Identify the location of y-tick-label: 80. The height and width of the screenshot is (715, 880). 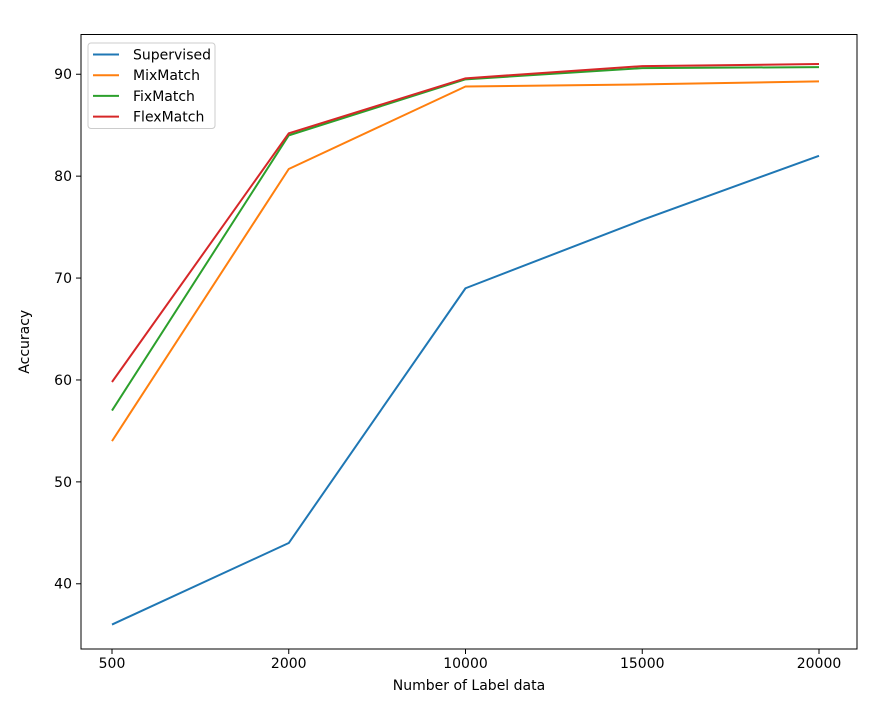
(63, 177).